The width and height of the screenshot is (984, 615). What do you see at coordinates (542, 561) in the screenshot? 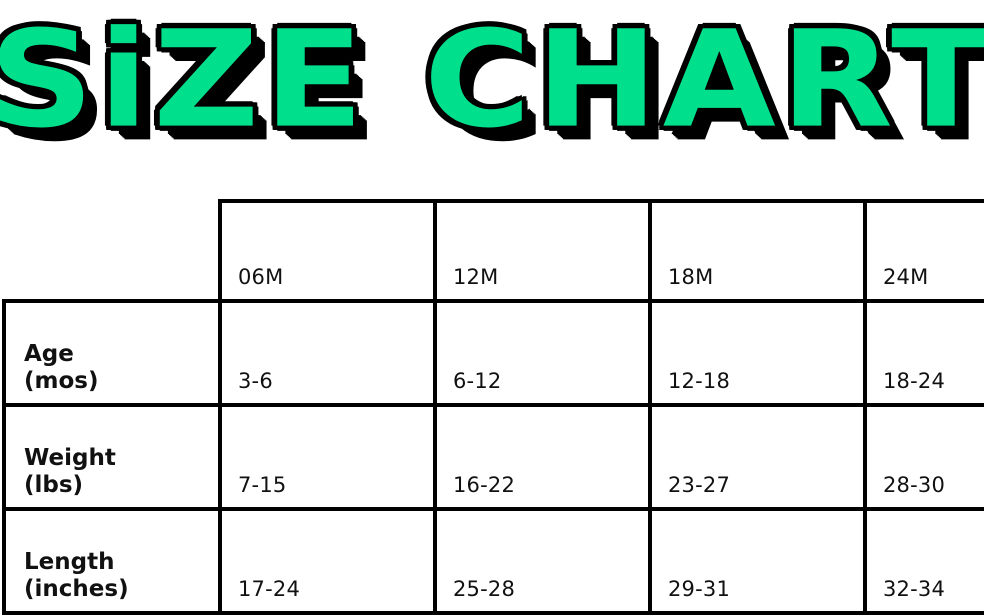
I see `cell-length-12m: 25-28` at bounding box center [542, 561].